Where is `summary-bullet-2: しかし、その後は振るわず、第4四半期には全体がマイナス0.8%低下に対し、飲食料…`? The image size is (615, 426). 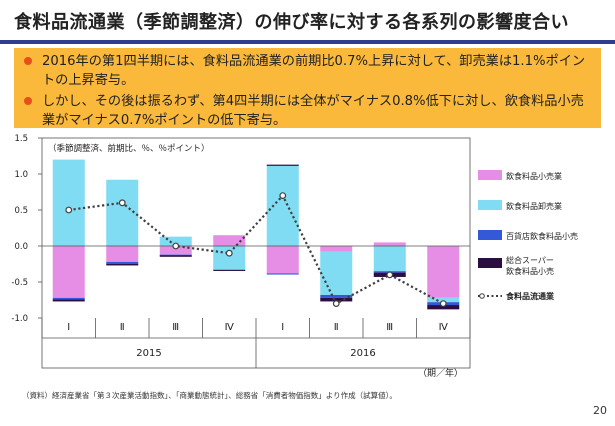
summary-bullet-2: しかし、その後は振るわず、第4四半期には全体がマイナス0.8%低下に対し、飲食料… is located at coordinates (308, 111).